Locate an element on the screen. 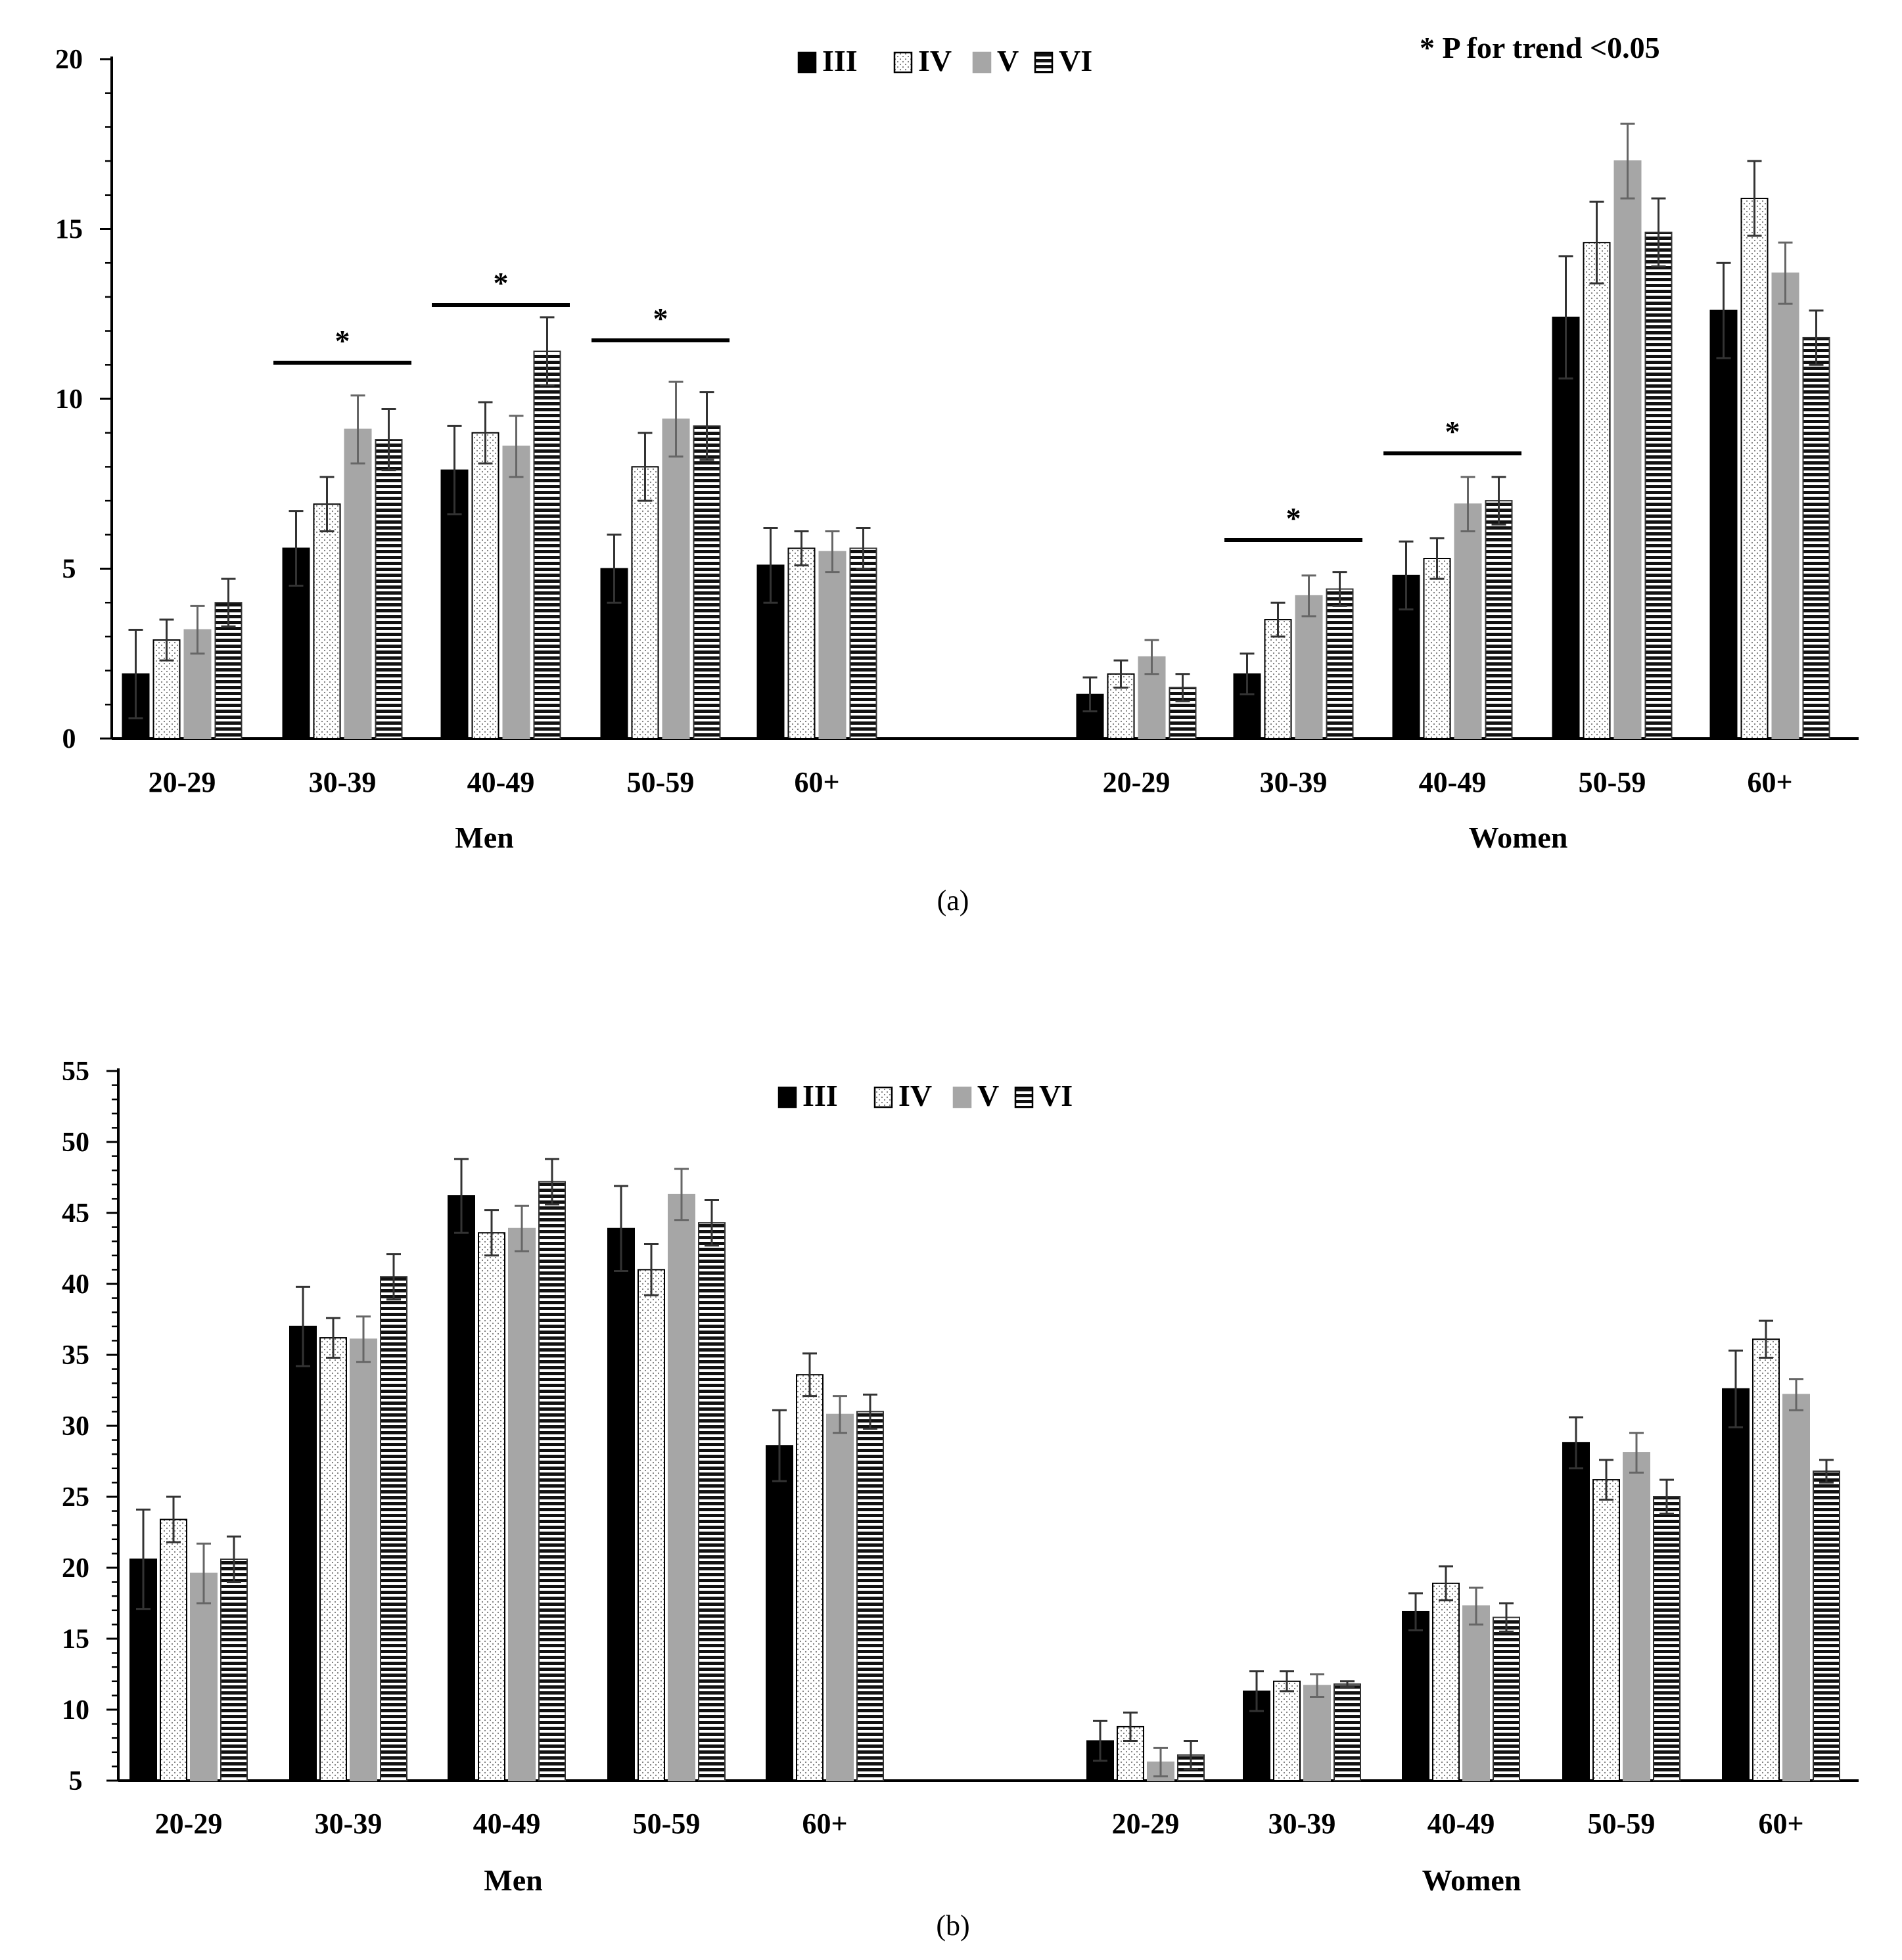 The image size is (1902, 1960). bar-men-30-39-III is located at coordinates (303, 1553).